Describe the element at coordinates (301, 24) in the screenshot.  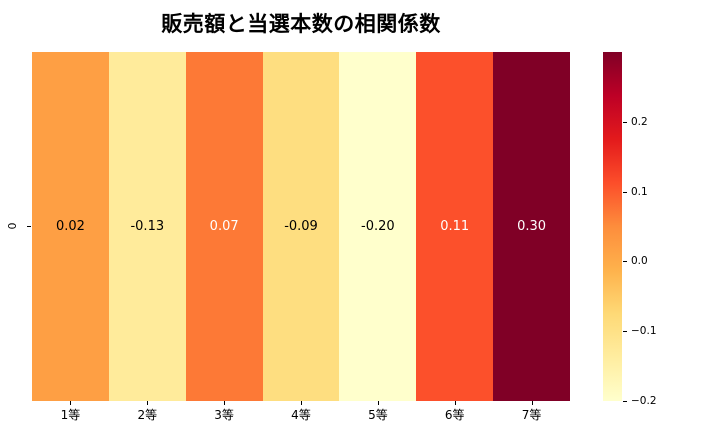
I see `chart-title: 販売額と当選本数の相関係数` at that location.